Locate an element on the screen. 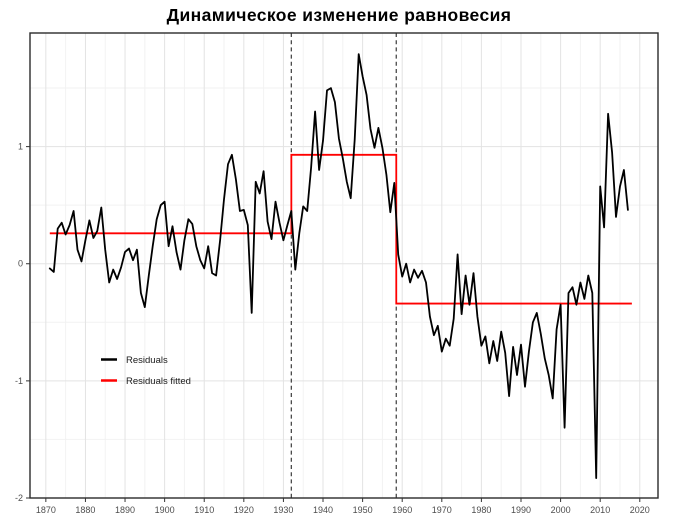 This screenshot has width=678, height=528. x-axis-tick-label: 1990 is located at coordinates (521, 510).